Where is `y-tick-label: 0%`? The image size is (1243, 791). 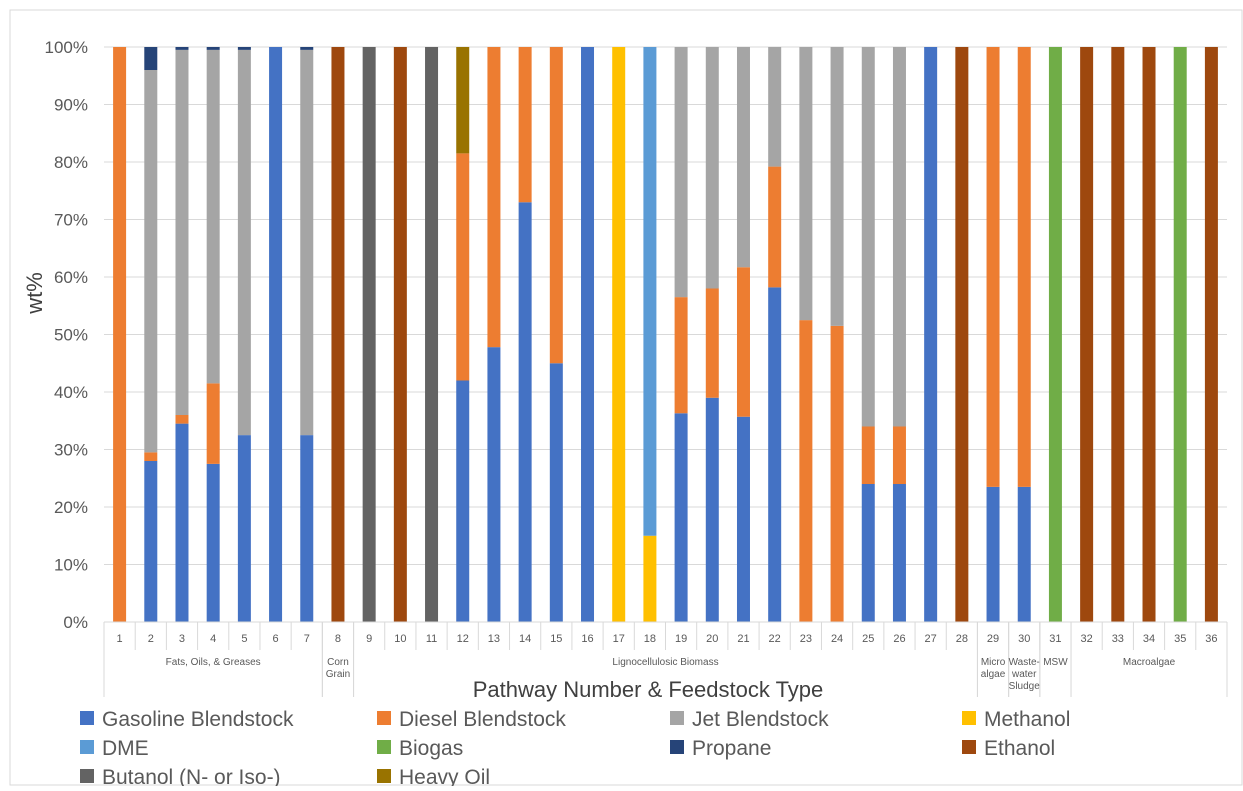
y-tick-label: 0% is located at coordinates (75, 622).